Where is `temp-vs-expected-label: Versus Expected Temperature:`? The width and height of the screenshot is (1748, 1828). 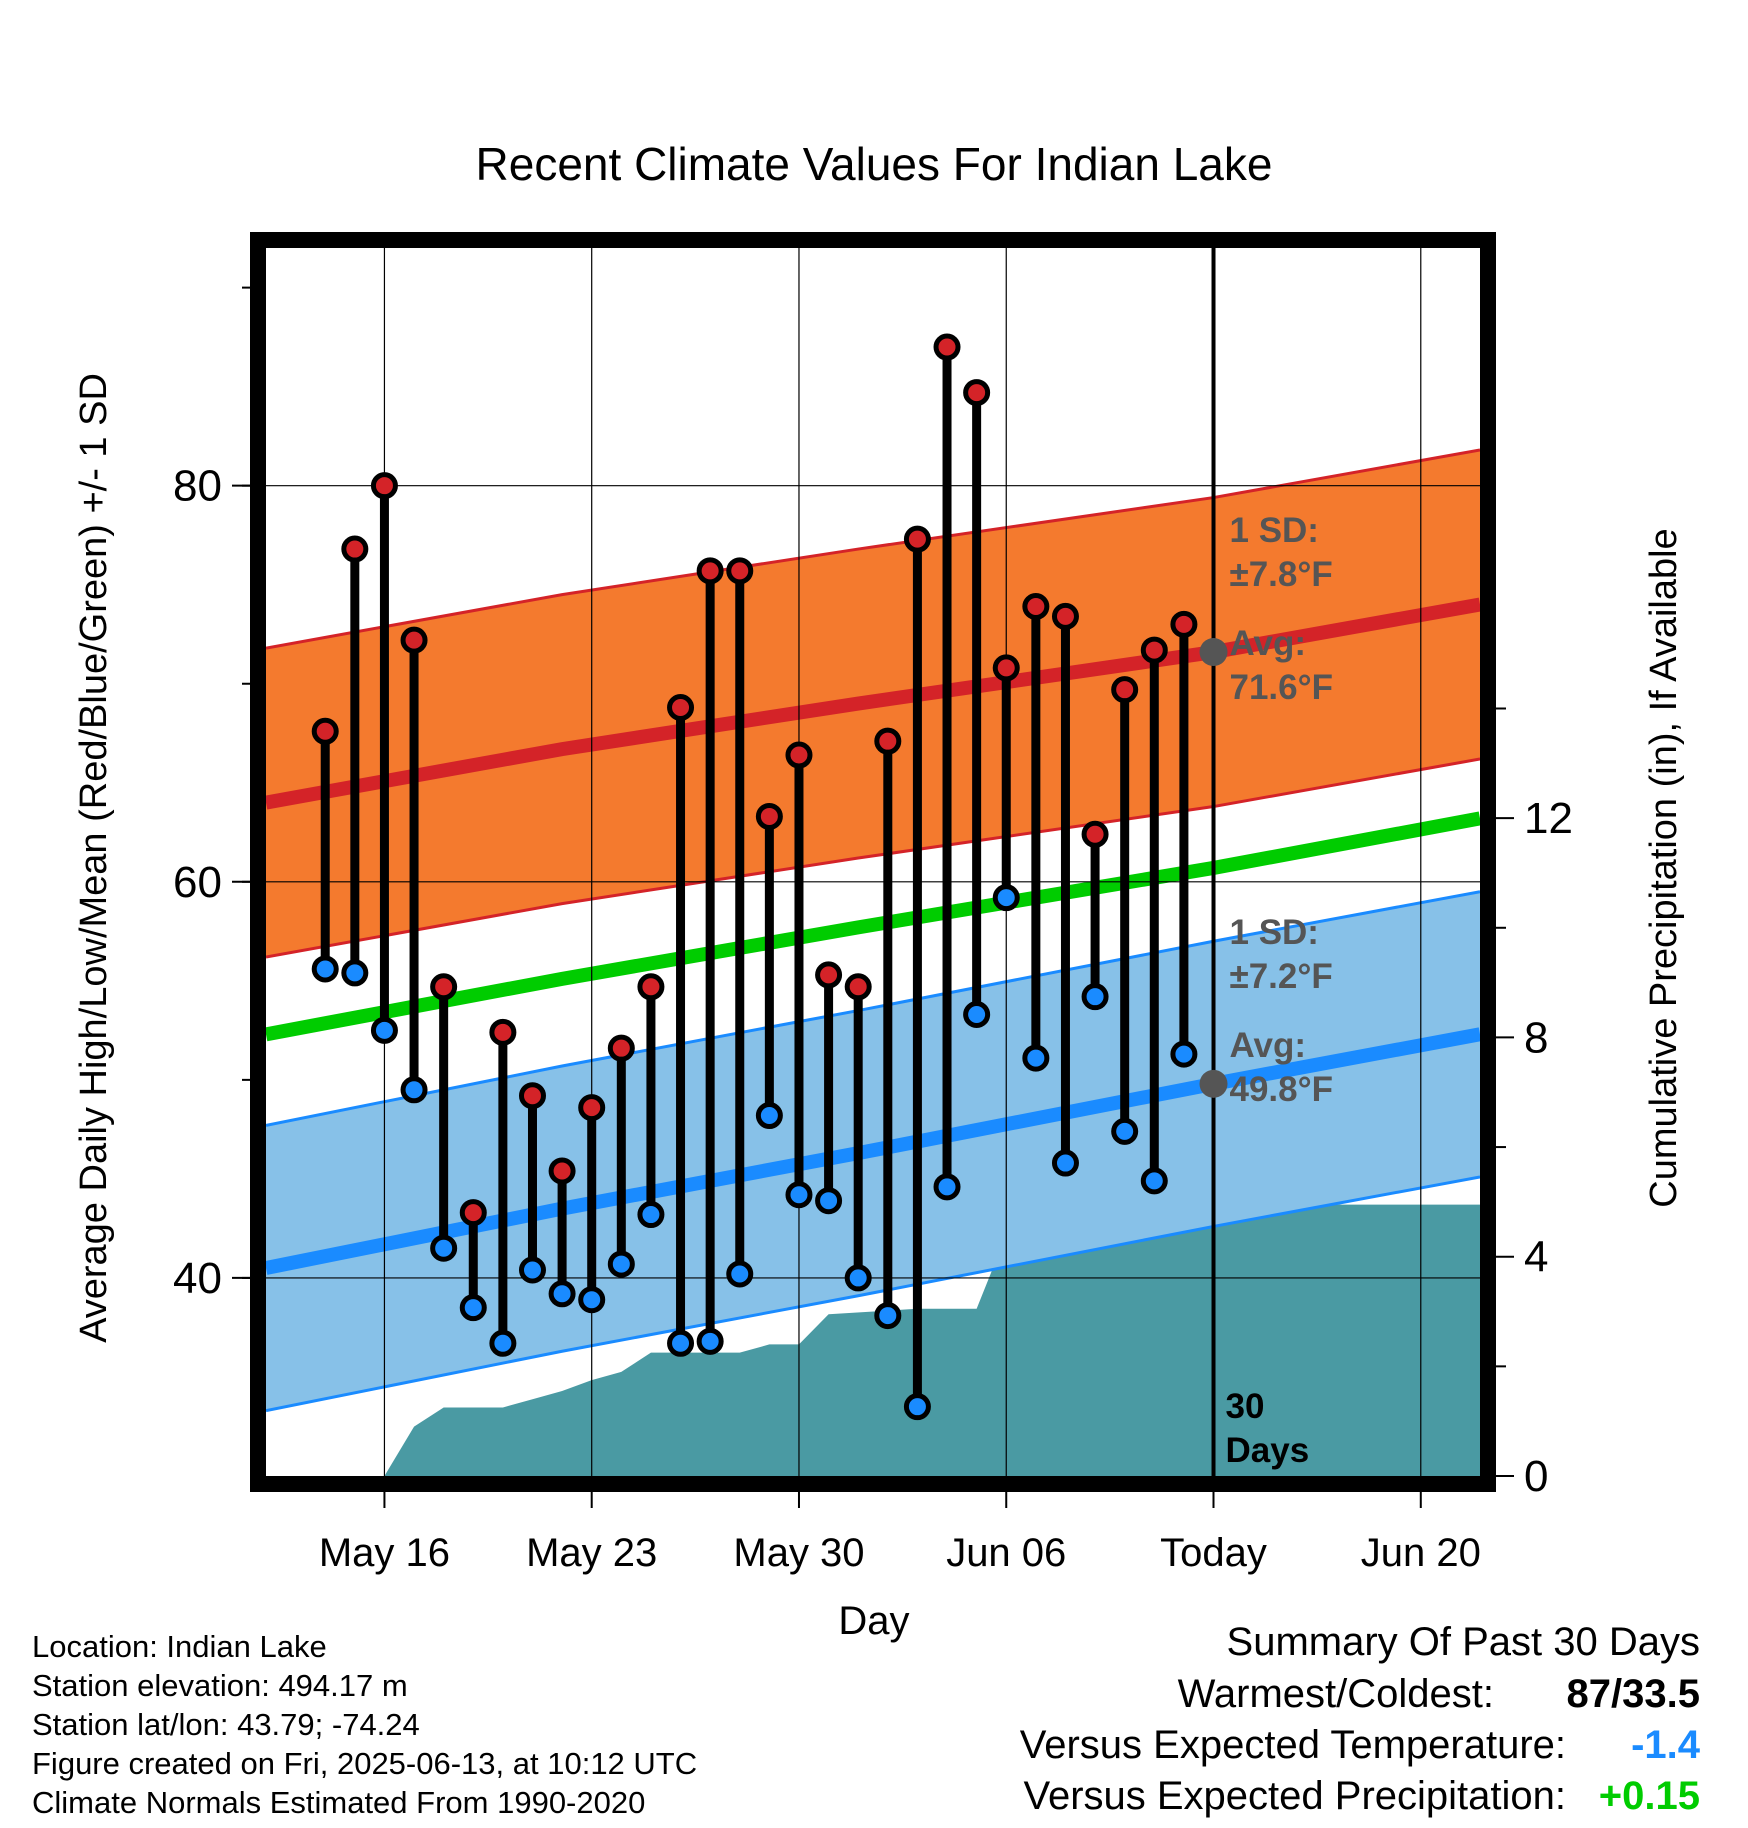
temp-vs-expected-label: Versus Expected Temperature: is located at coordinates (1292, 1745).